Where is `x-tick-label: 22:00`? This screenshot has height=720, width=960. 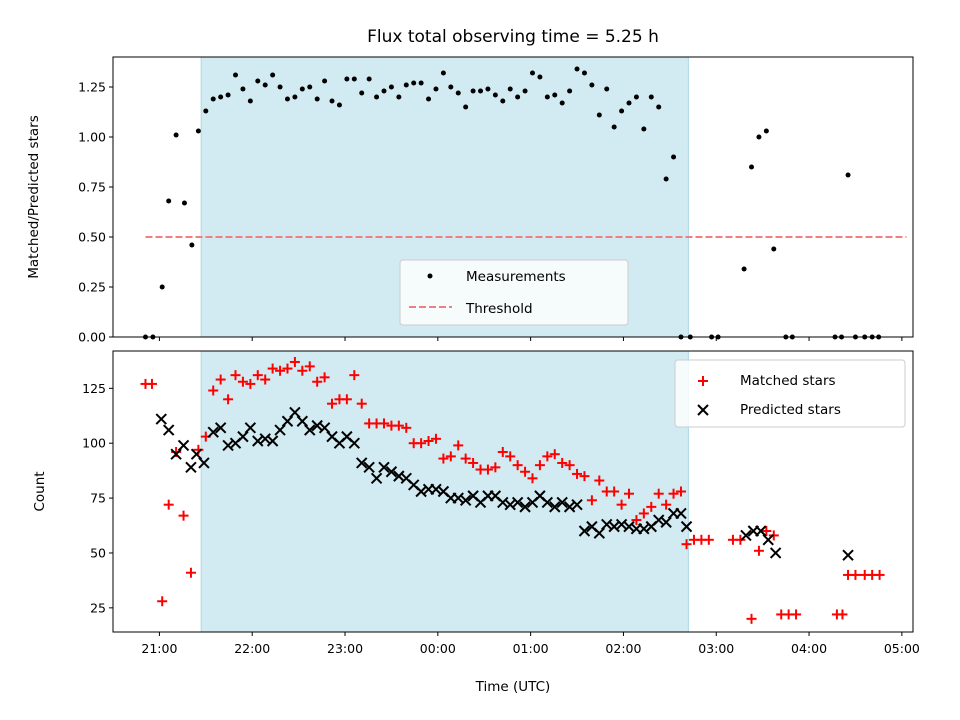 x-tick-label: 22:00 is located at coordinates (252, 648).